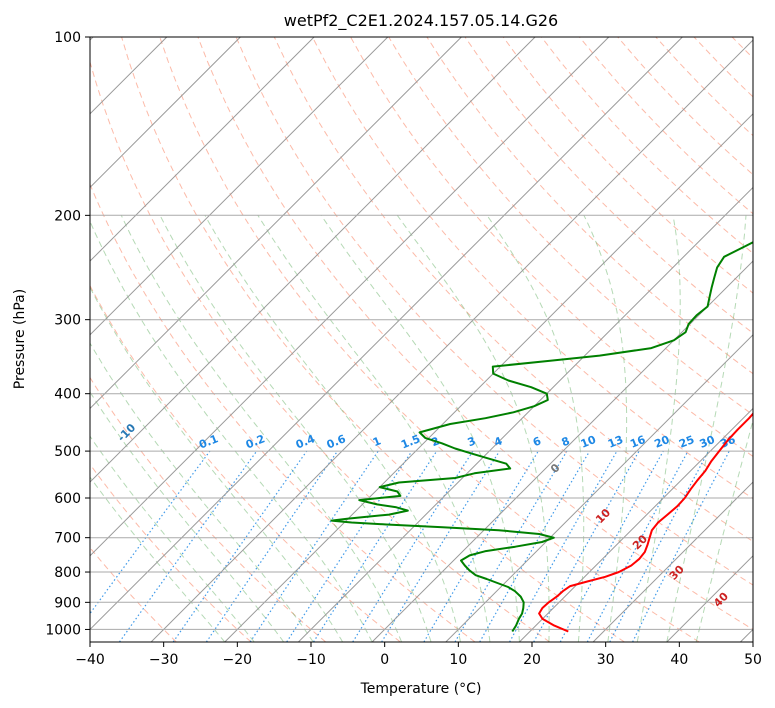 The image size is (775, 708). What do you see at coordinates (67, 499) in the screenshot?
I see `y-tick-label: 600` at bounding box center [67, 499].